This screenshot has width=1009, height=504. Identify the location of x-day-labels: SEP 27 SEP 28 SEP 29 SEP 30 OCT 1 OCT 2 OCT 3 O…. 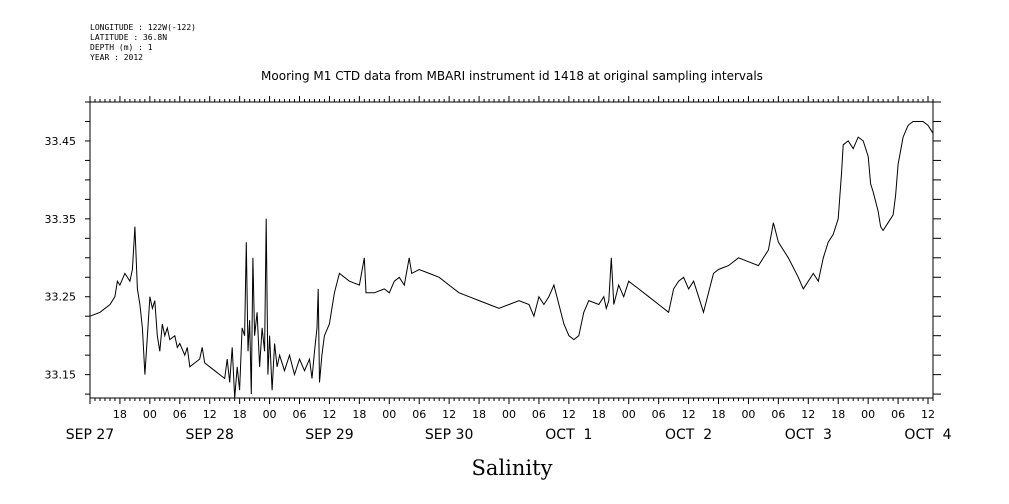
(509, 435).